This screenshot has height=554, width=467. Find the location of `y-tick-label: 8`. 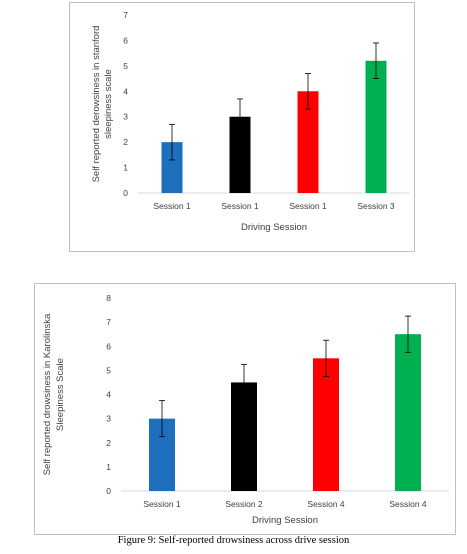

y-tick-label: 8 is located at coordinates (108, 298).